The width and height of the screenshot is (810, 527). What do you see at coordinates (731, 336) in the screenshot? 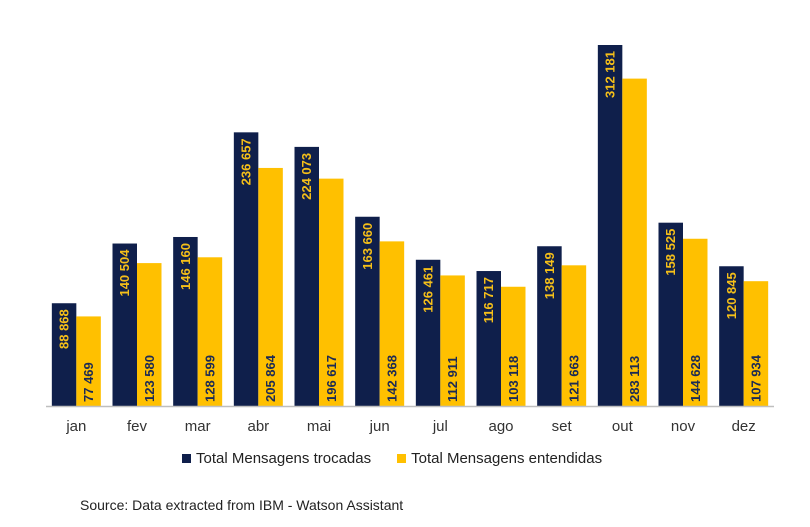
I see `bar-trocadas-dez` at bounding box center [731, 336].